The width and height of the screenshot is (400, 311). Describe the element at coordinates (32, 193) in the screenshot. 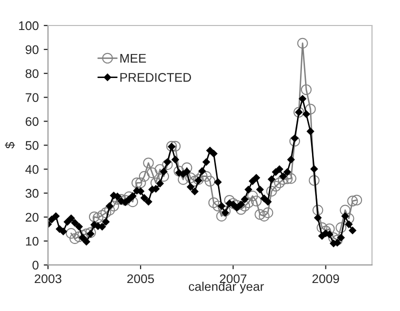

I see `y-tick-label: 30` at that location.